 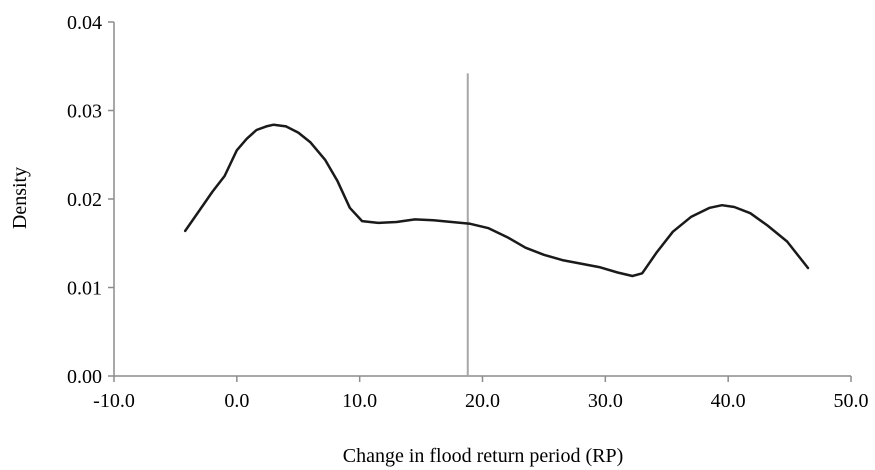 What do you see at coordinates (84, 200) in the screenshot?
I see `y-tick-label: 0.02` at bounding box center [84, 200].